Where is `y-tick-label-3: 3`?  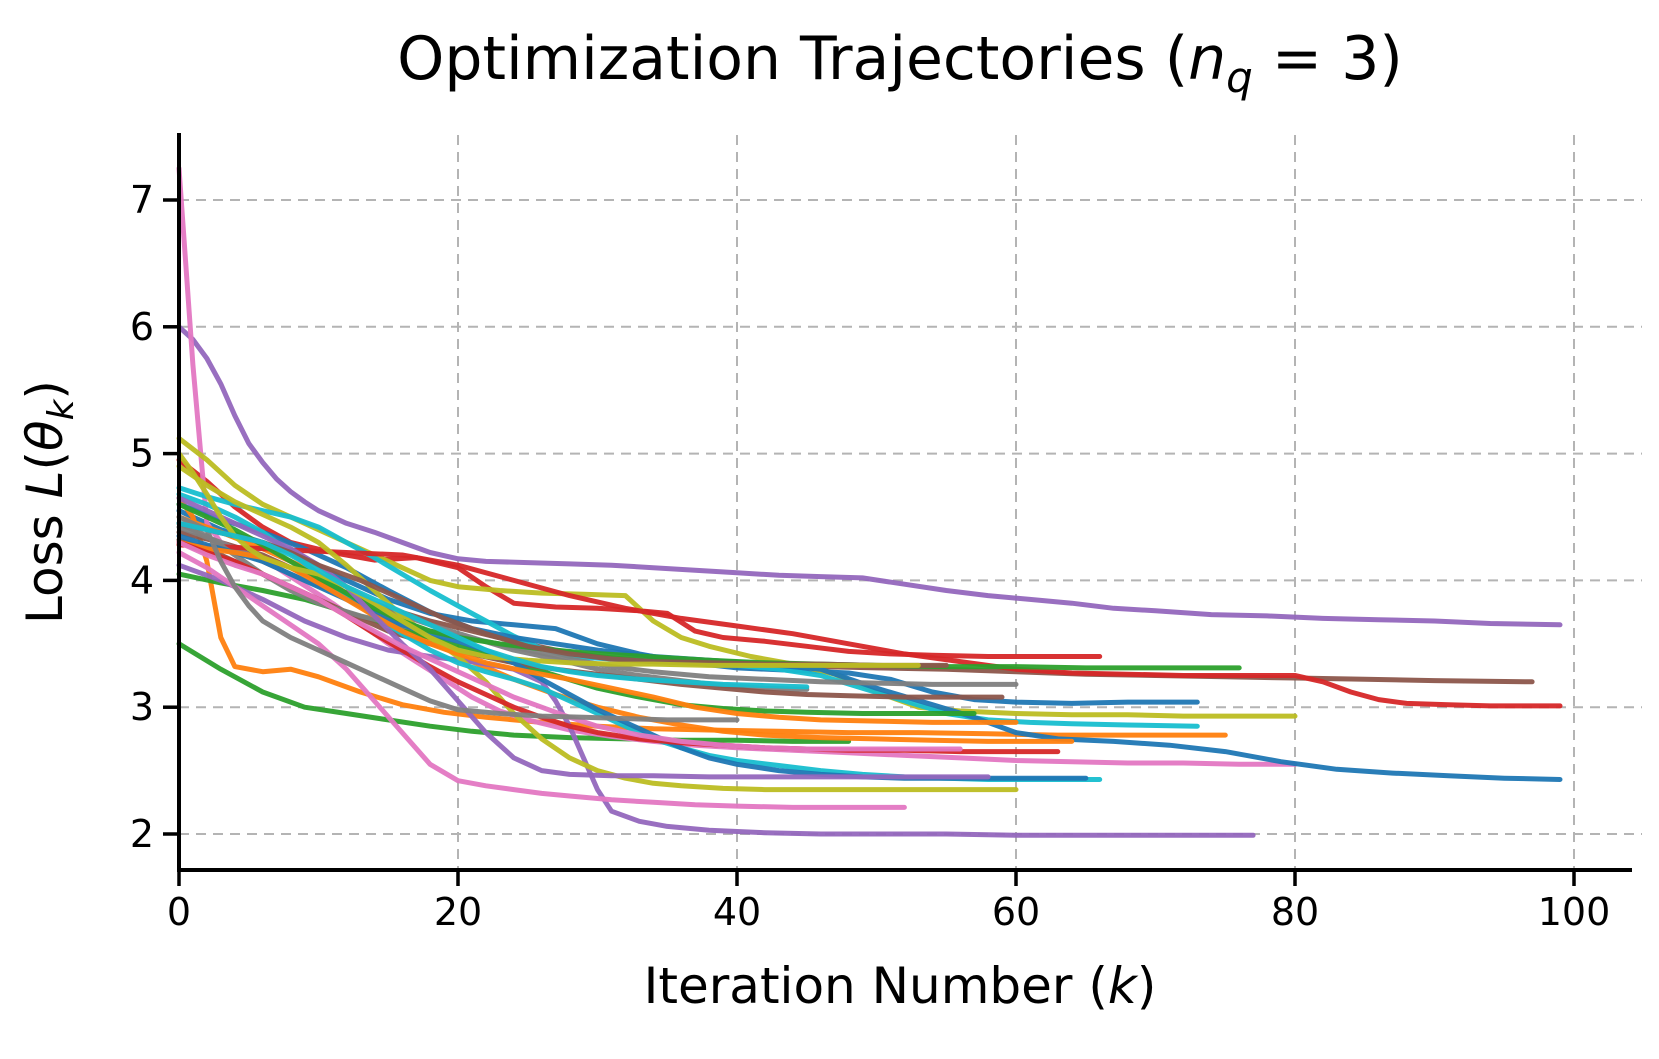 y-tick-label-3: 3 is located at coordinates (142, 707).